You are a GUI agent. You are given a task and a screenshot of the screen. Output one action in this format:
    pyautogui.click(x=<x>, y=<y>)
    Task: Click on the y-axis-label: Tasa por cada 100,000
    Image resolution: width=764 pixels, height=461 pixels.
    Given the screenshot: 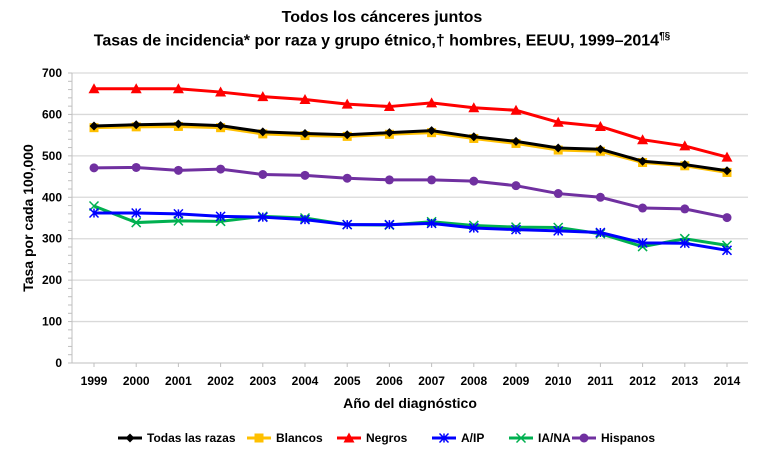 What is the action you would take?
    pyautogui.click(x=28, y=218)
    